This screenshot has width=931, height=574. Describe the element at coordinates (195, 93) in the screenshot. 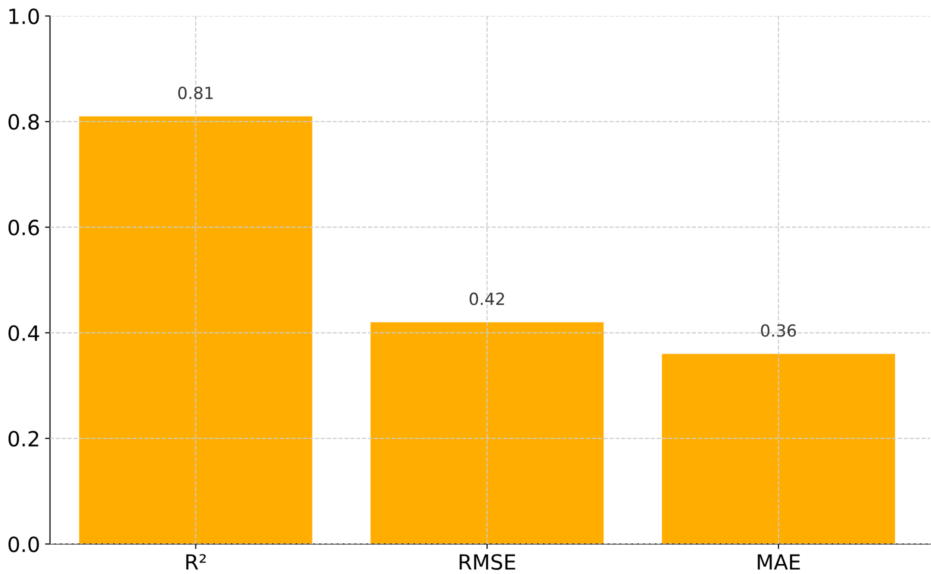

I see `data-label: 0.81` at that location.